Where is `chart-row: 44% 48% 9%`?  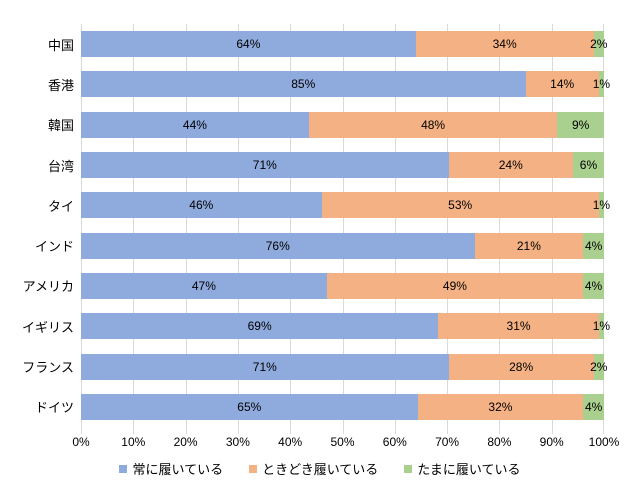
chart-row: 44% 48% 9% is located at coordinates (342, 125).